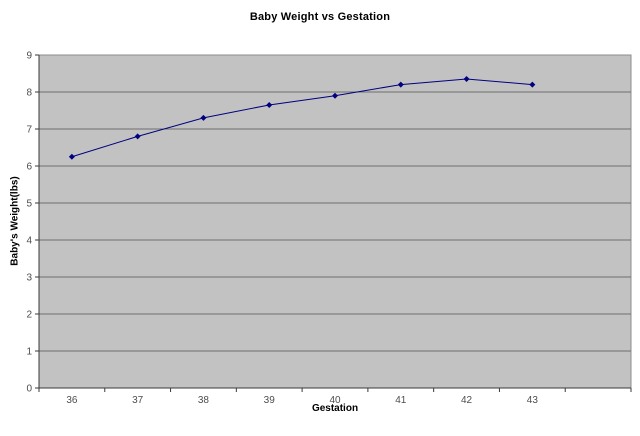  What do you see at coordinates (204, 400) in the screenshot?
I see `x-tick-label: 38` at bounding box center [204, 400].